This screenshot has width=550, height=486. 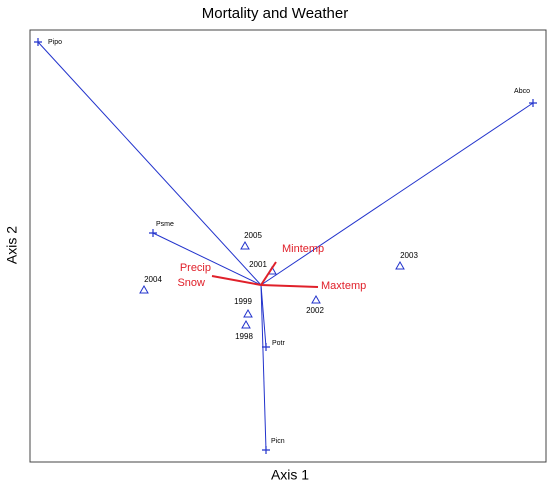 I want to click on species-label: Pipo, so click(x=55, y=42).